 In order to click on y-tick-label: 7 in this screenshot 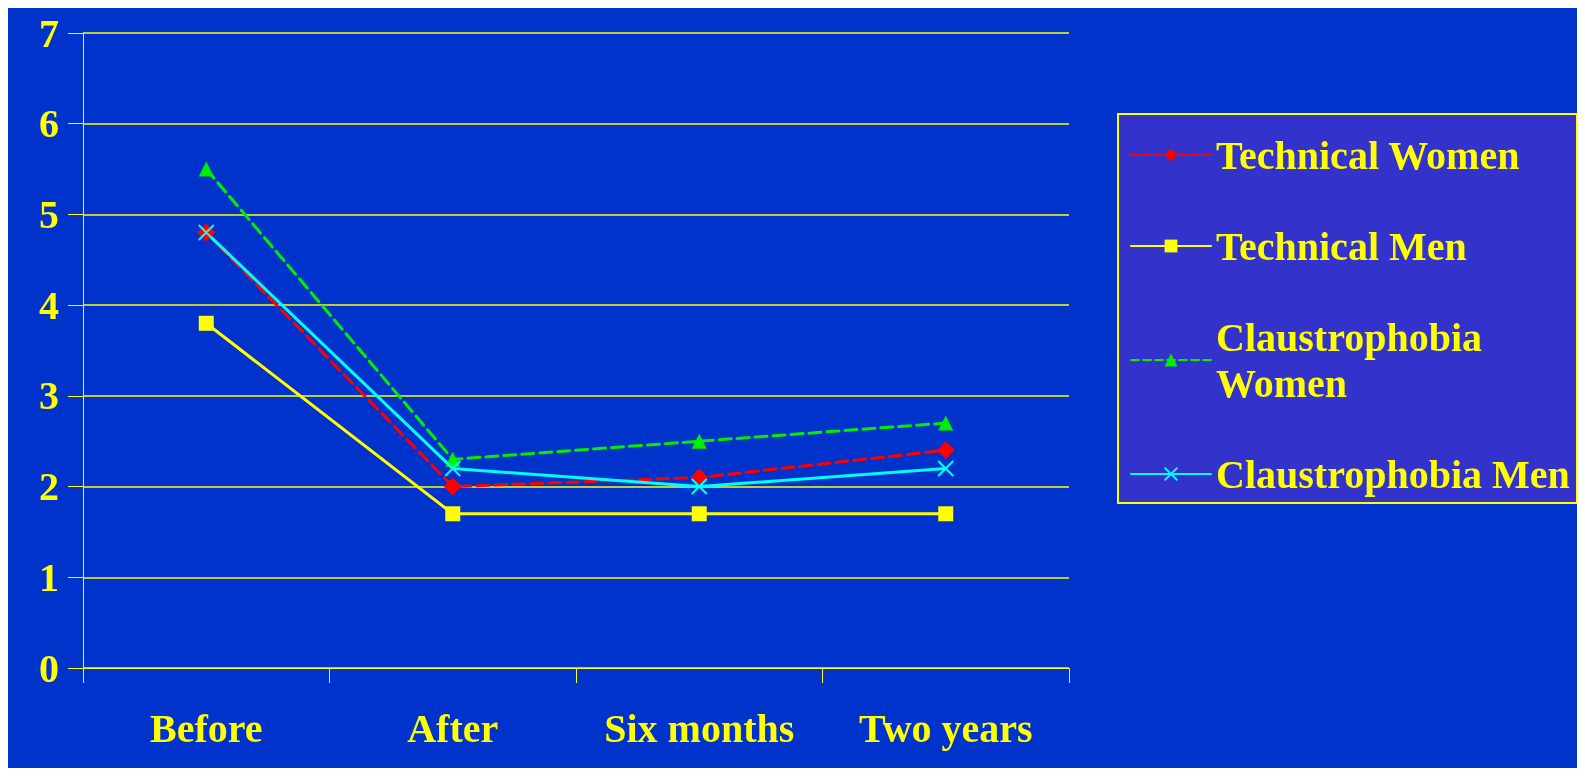, I will do `click(49, 33)`.